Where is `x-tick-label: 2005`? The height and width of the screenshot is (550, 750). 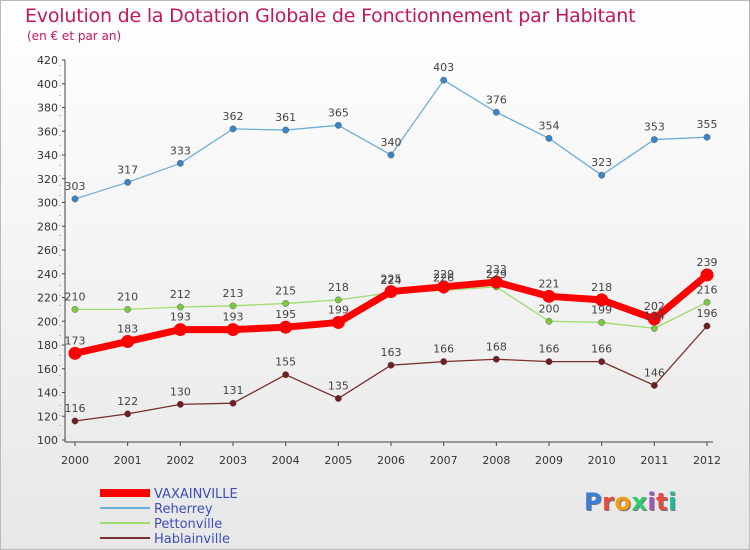
x-tick-label: 2005 is located at coordinates (338, 460).